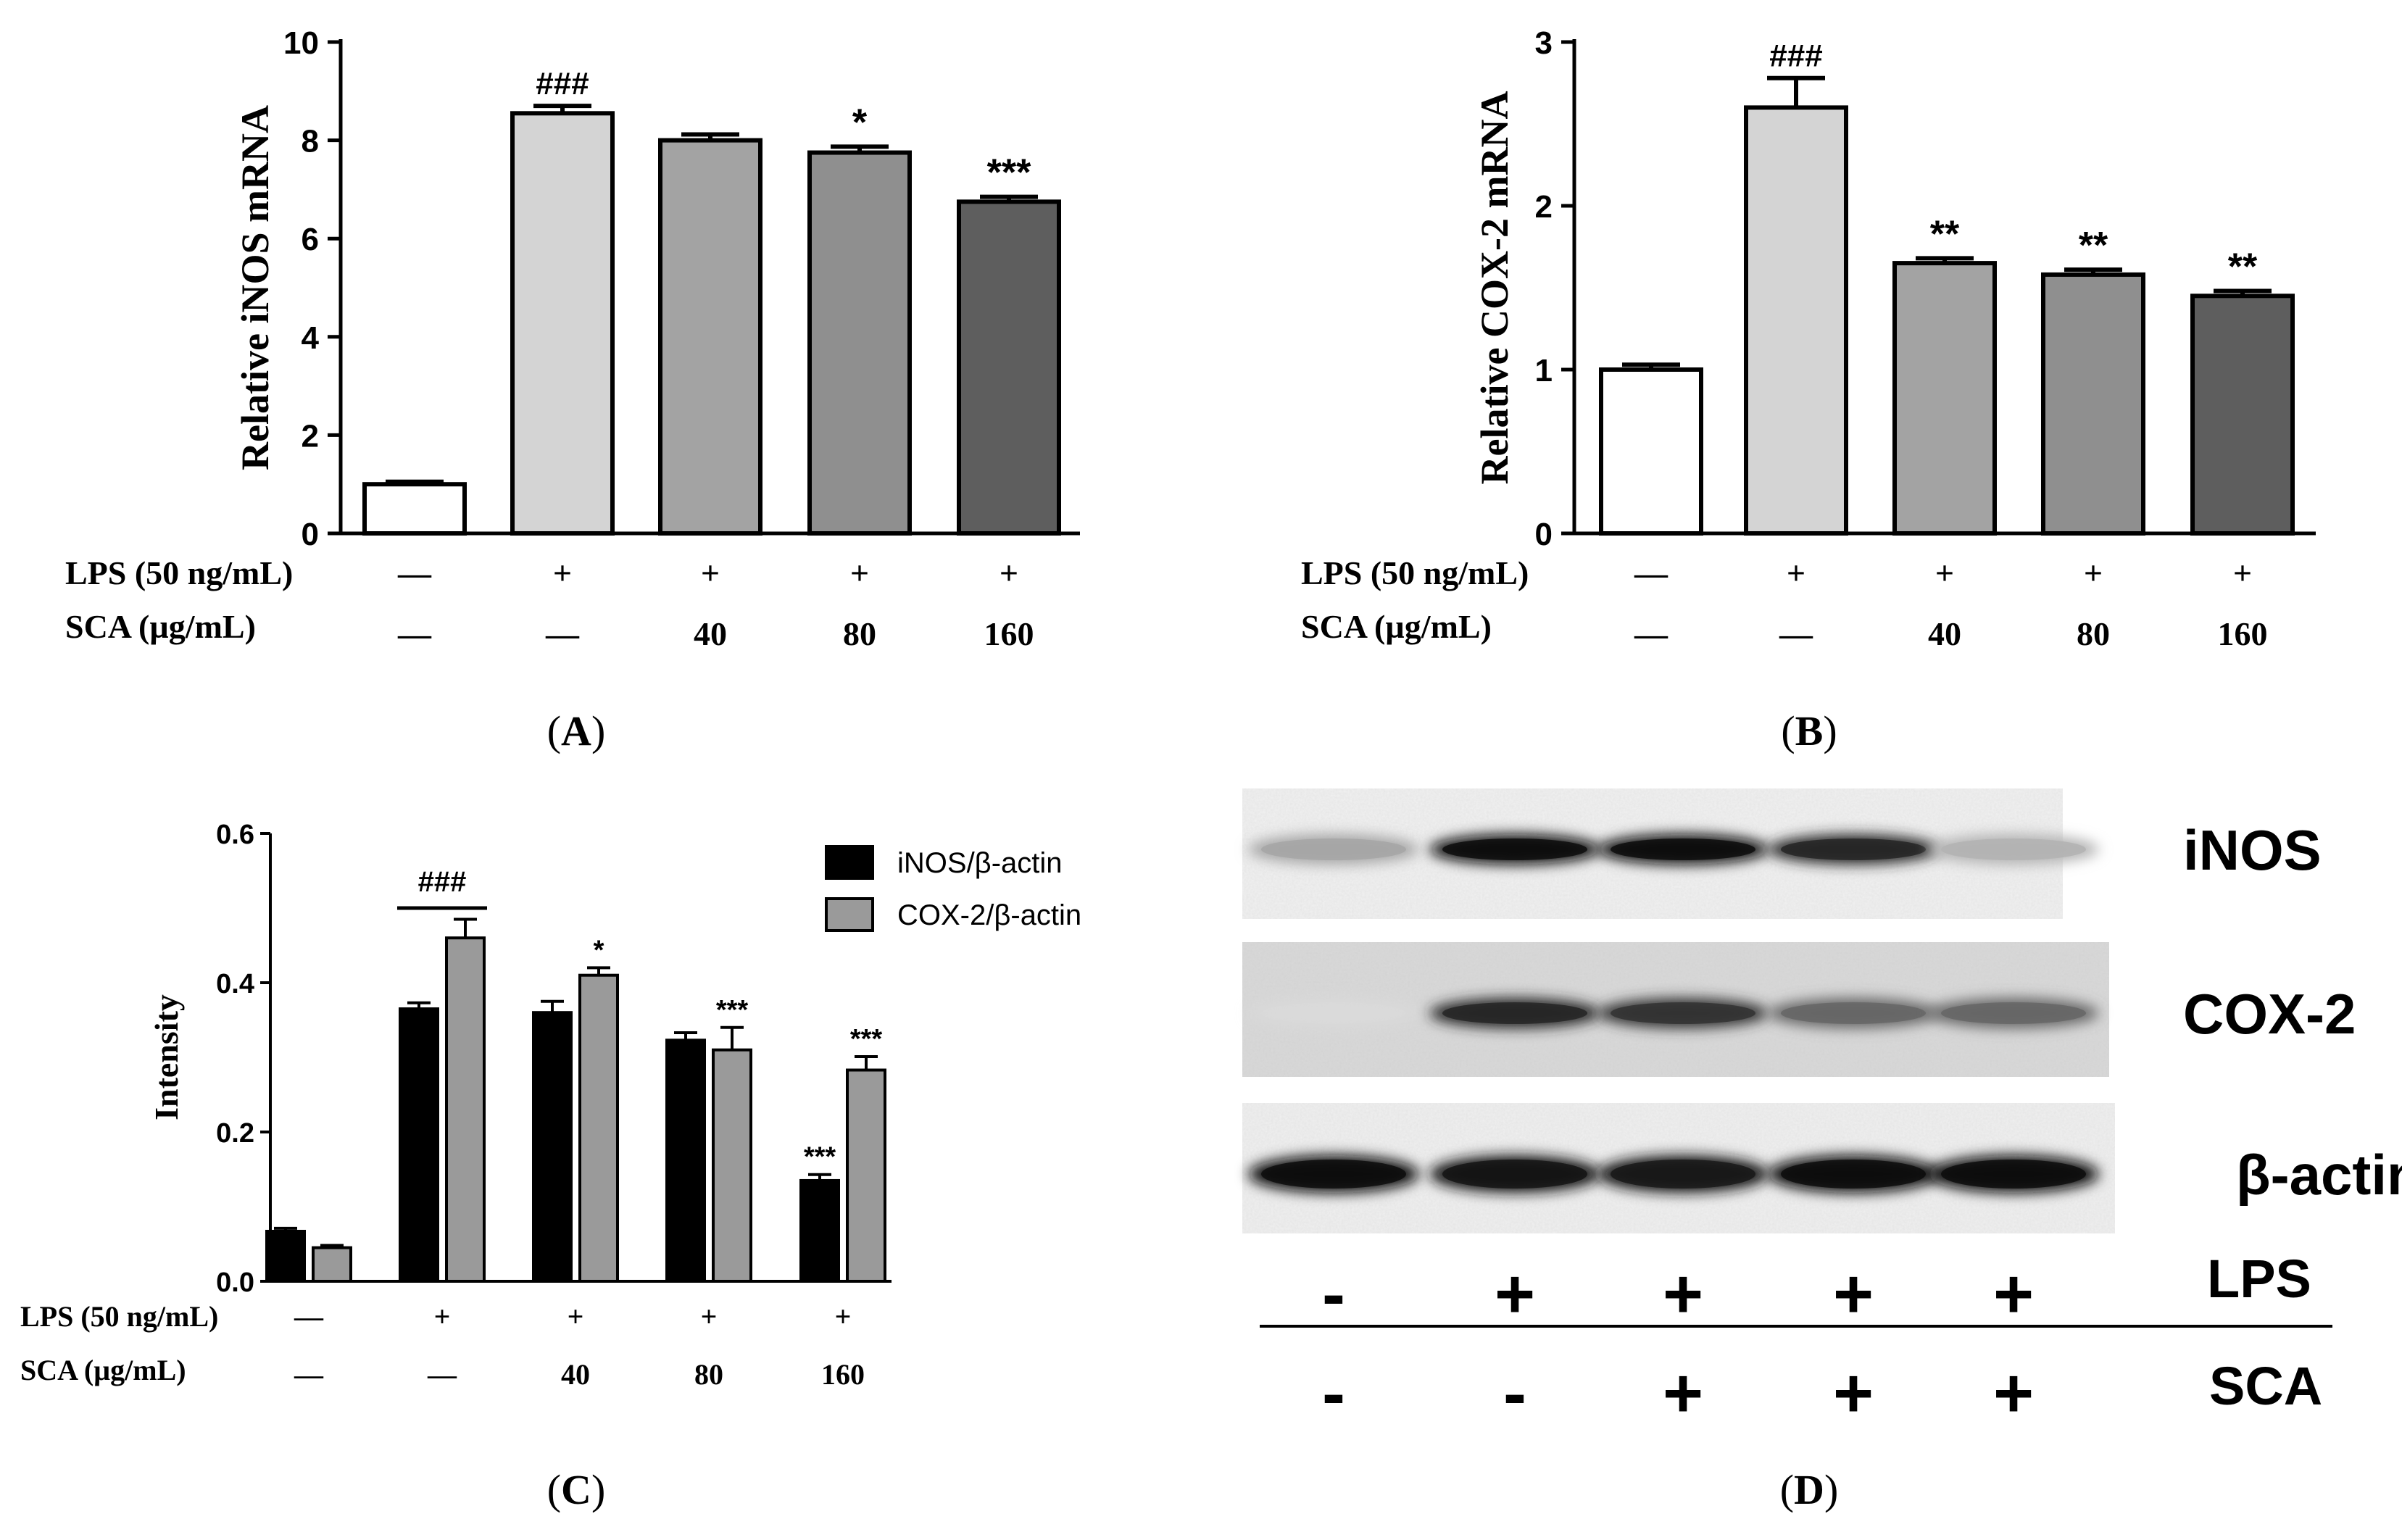 The height and width of the screenshot is (1540, 2402). What do you see at coordinates (599, 950) in the screenshot?
I see `panel-c-significance-label: *` at bounding box center [599, 950].